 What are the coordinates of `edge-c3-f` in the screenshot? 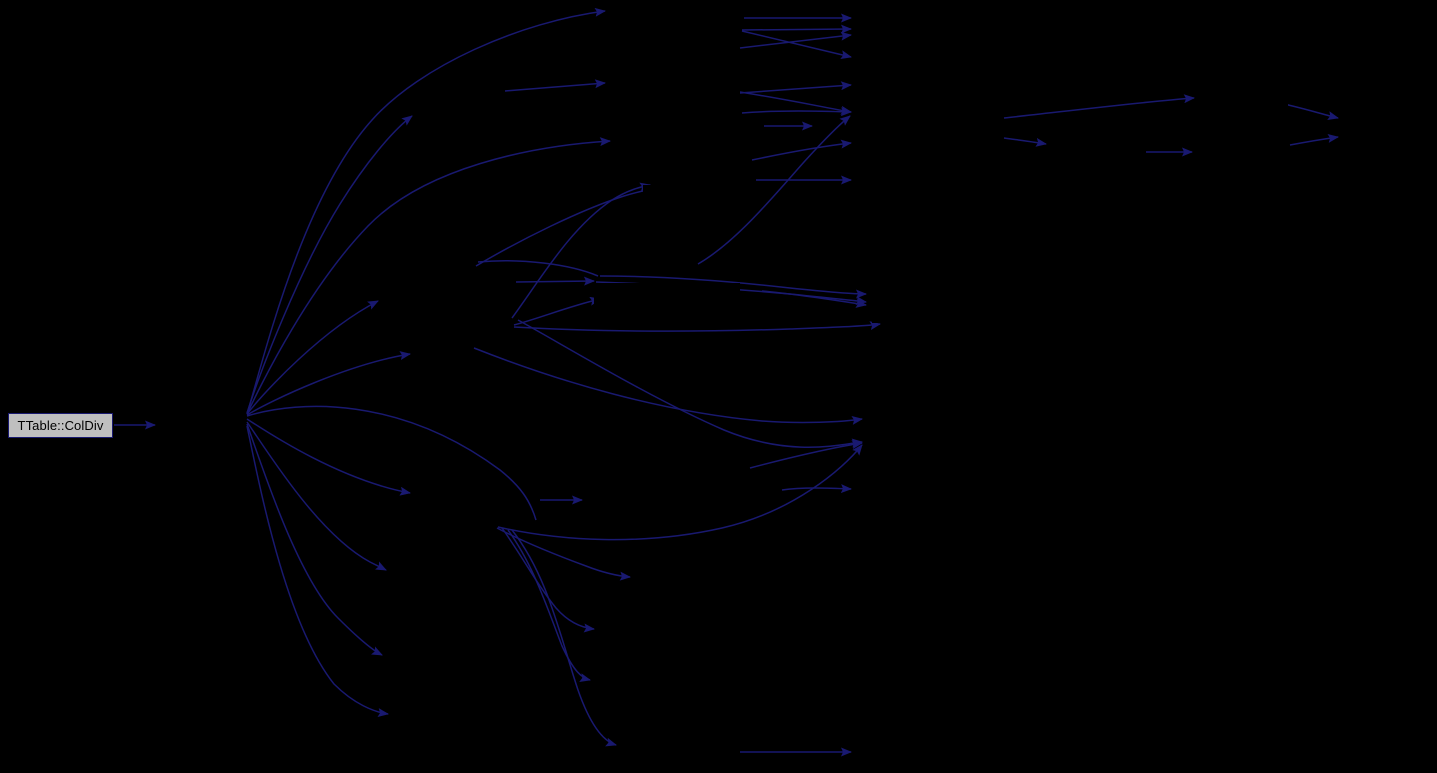 It's located at (795, 103).